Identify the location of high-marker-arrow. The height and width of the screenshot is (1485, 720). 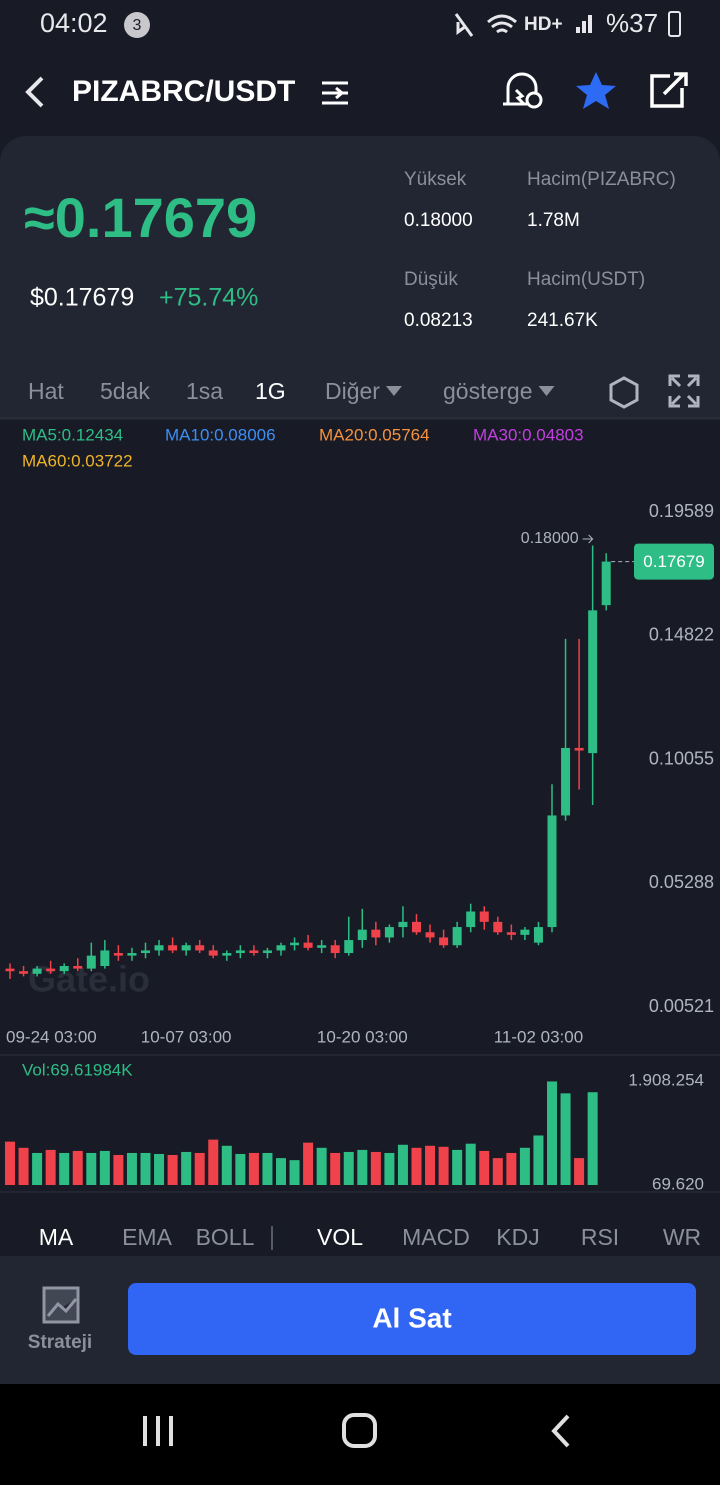
(588, 539).